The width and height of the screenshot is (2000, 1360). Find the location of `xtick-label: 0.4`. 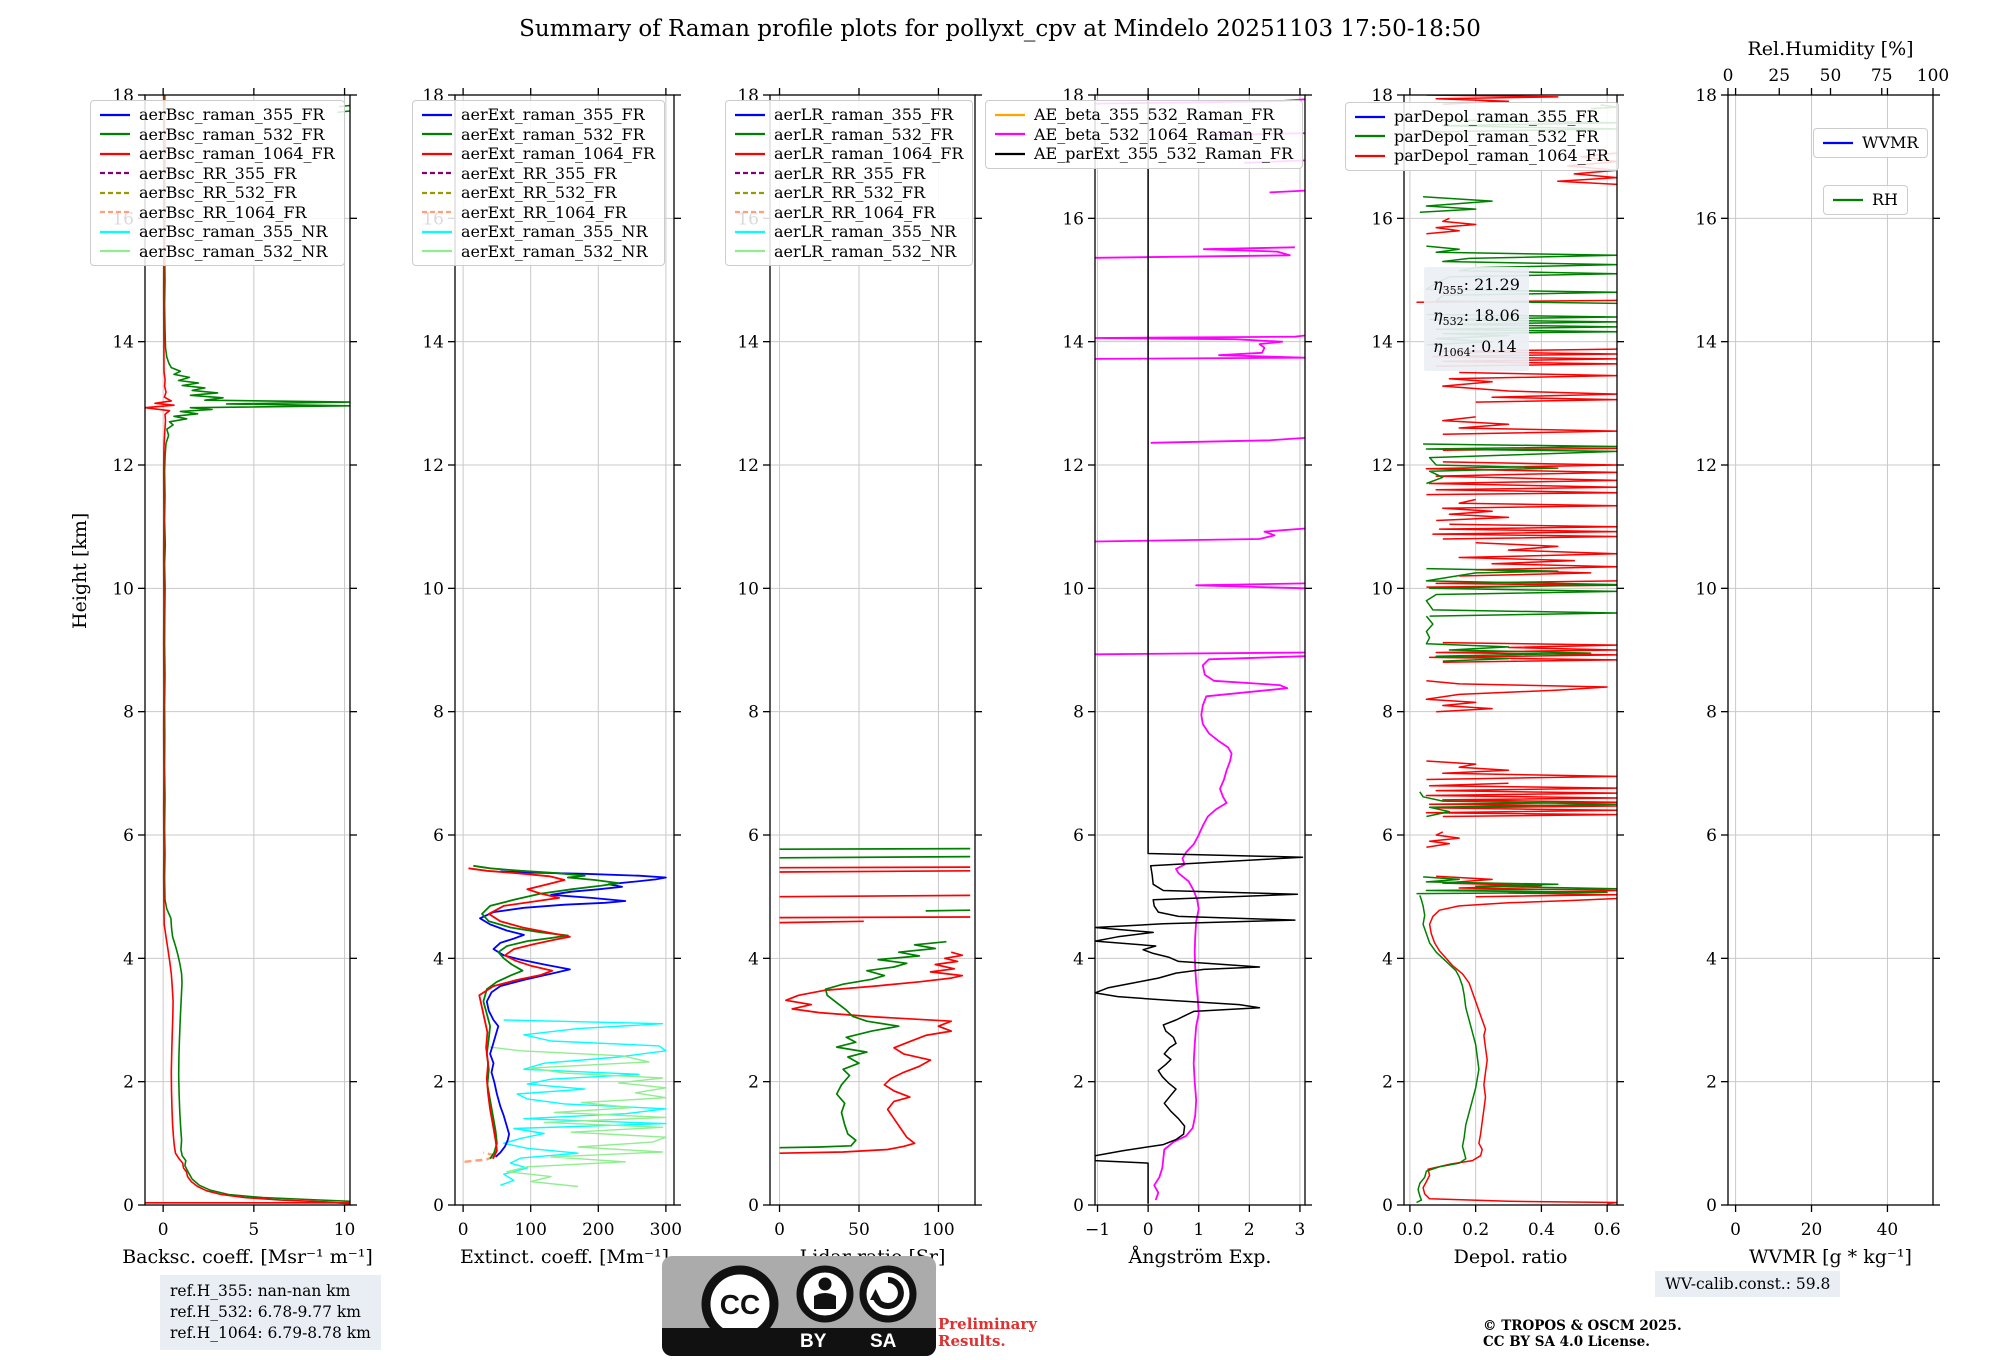

xtick-label: 0.4 is located at coordinates (1541, 1230).